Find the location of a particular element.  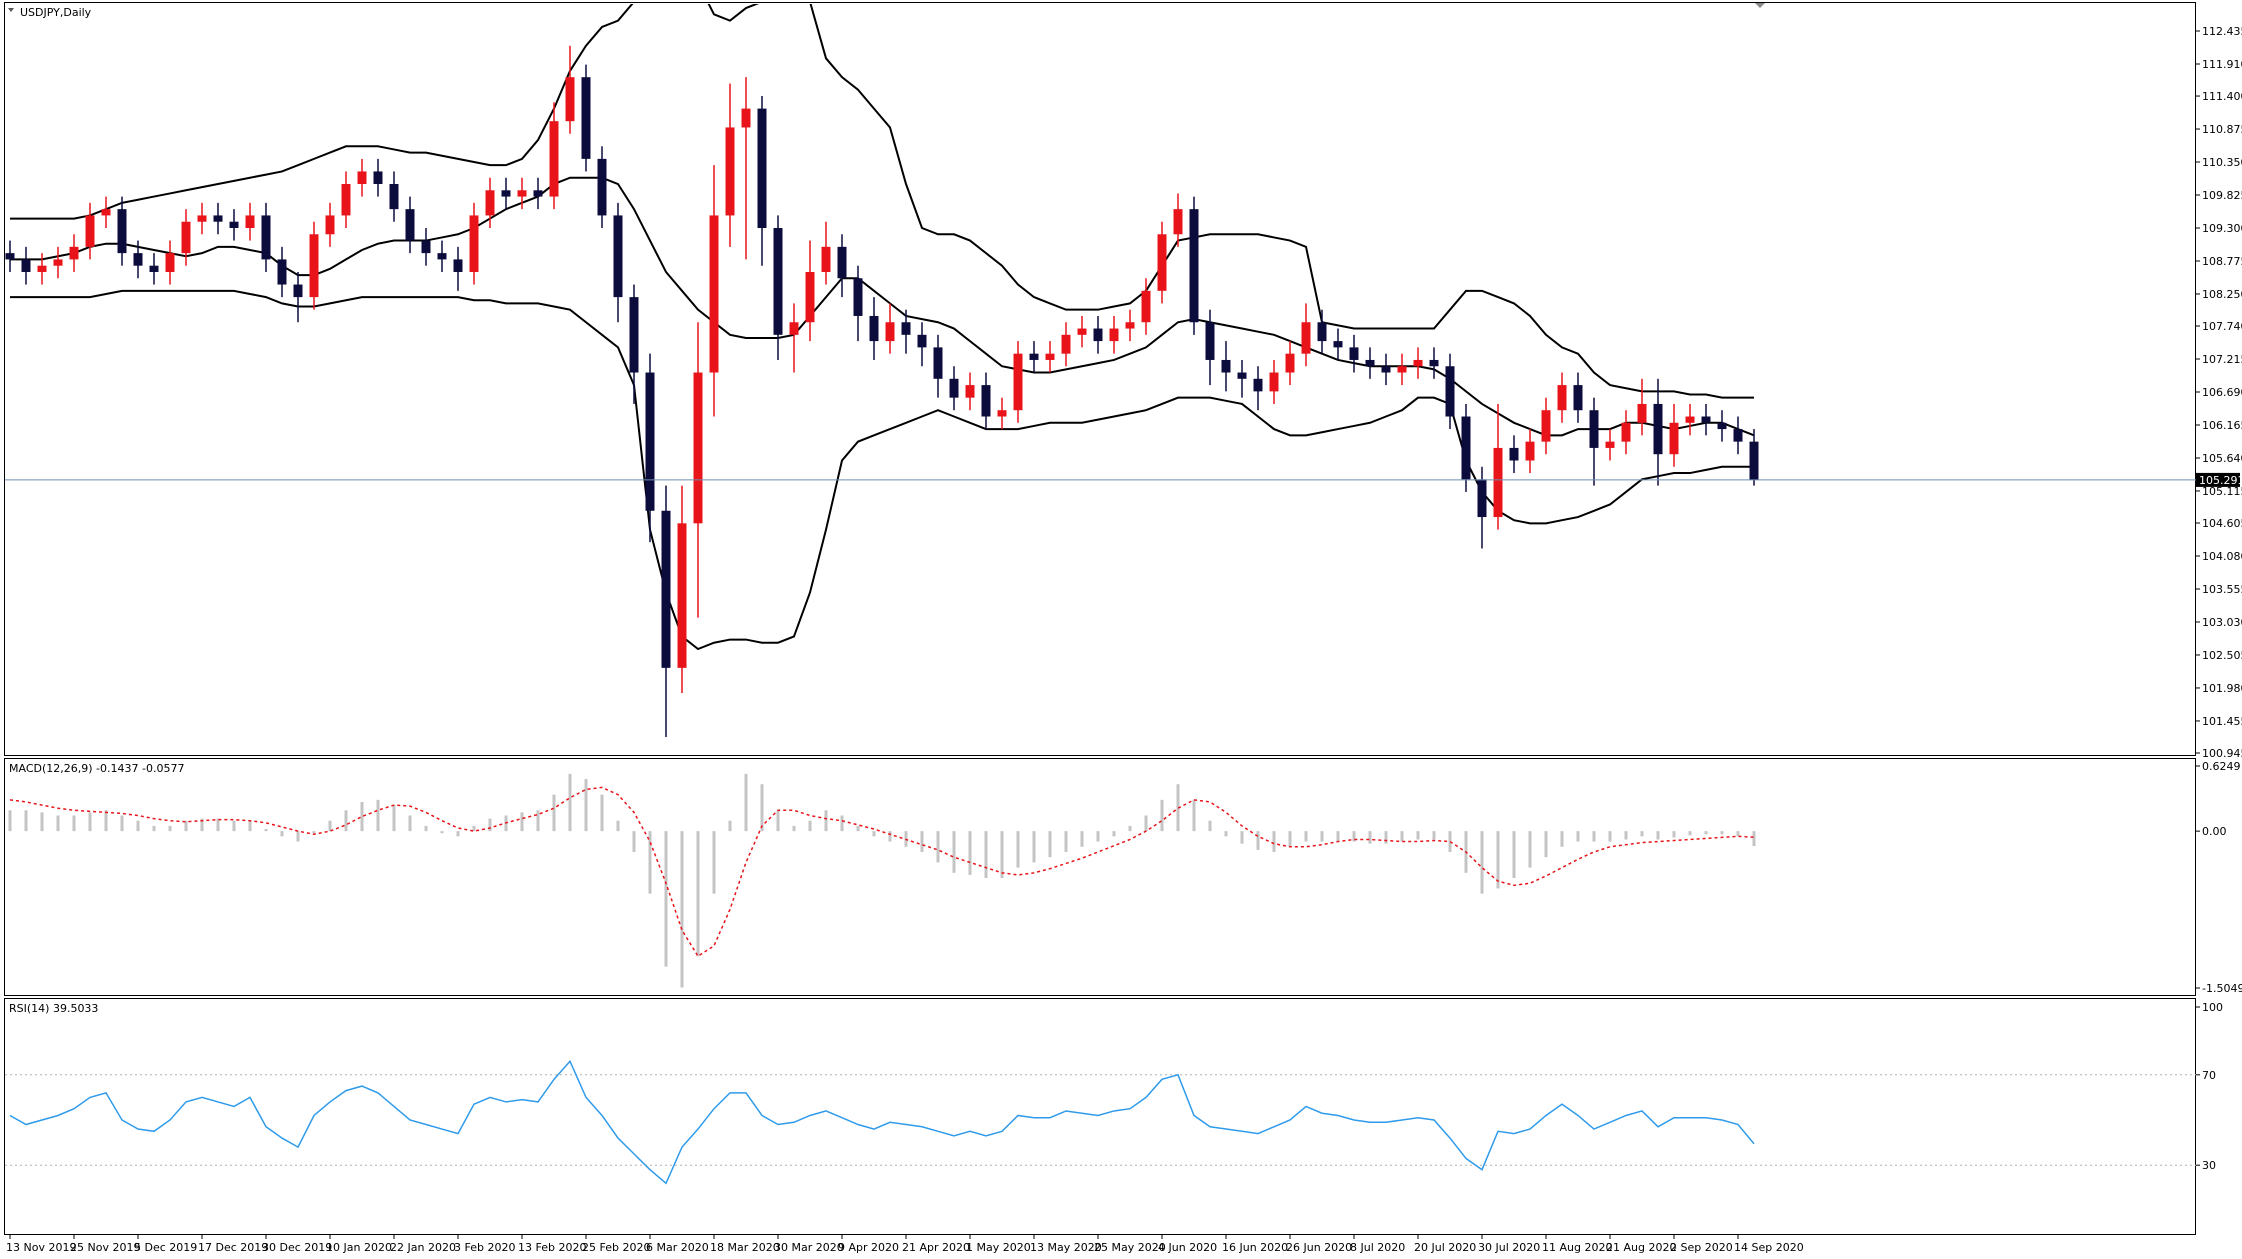

x-tick-label: 30 Mar 2020 is located at coordinates (809, 1247).